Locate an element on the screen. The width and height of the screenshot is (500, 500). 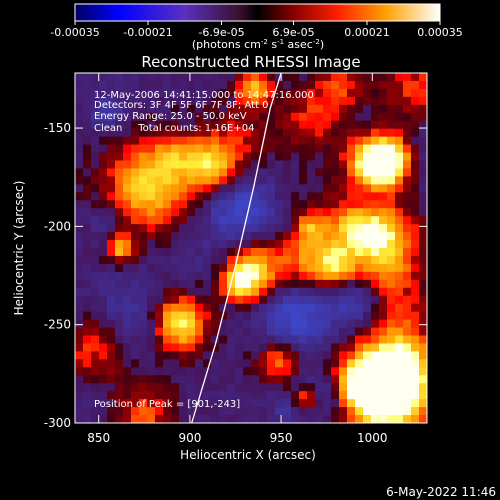
x-tick-label: 950 is located at coordinates (281, 438).